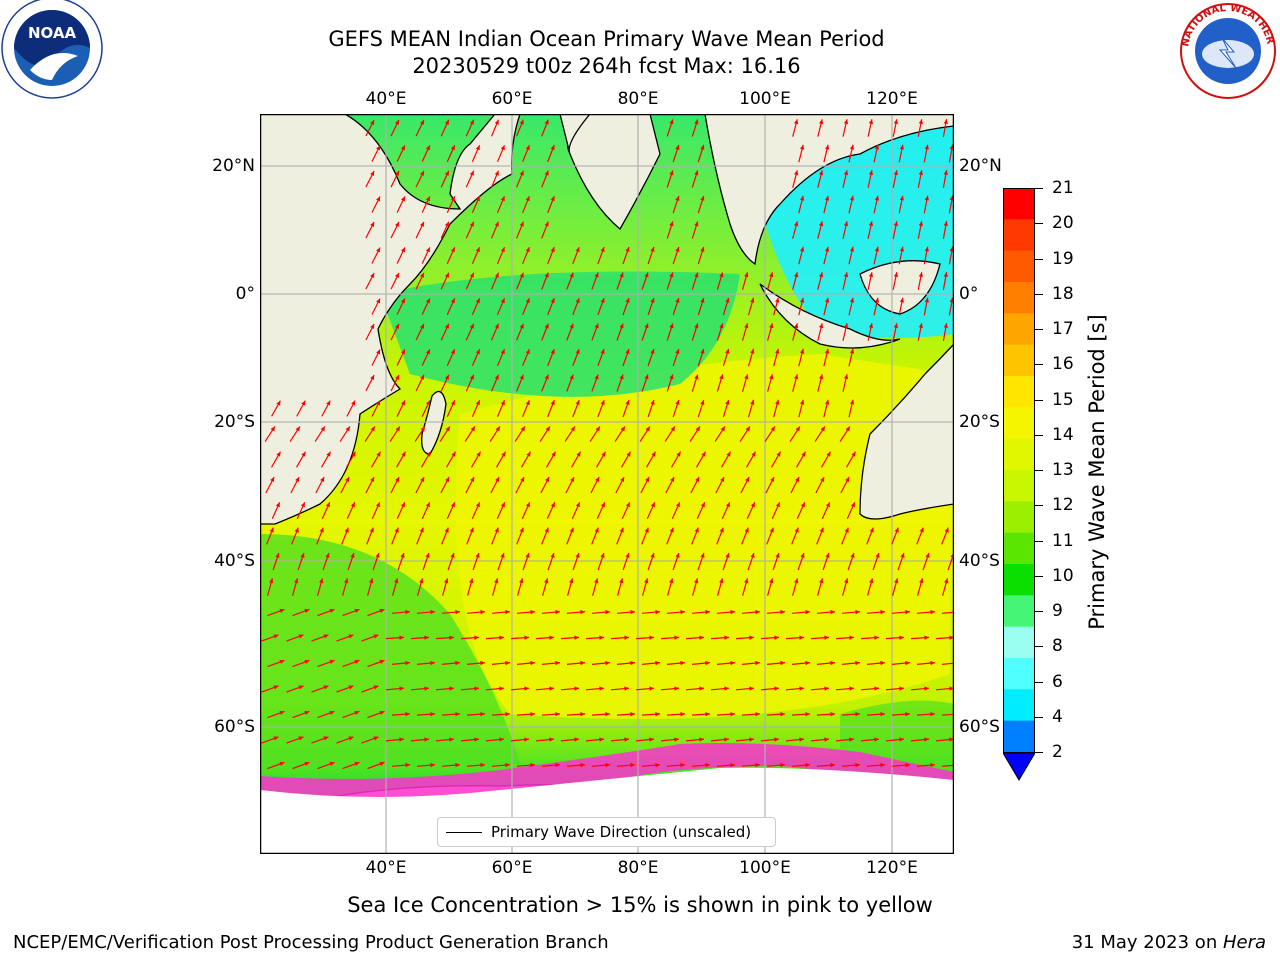  What do you see at coordinates (234, 422) in the screenshot?
I see `y-tick-left: 20°S` at bounding box center [234, 422].